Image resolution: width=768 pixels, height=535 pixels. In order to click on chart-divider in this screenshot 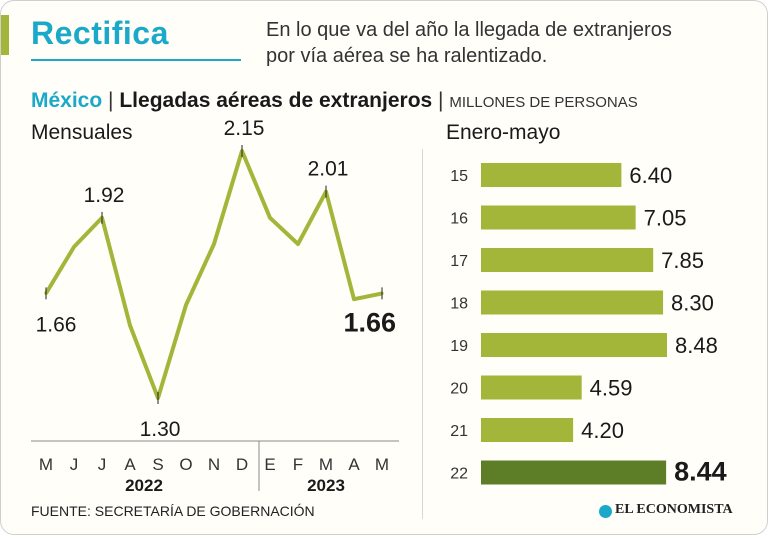, I will do `click(422, 334)`.